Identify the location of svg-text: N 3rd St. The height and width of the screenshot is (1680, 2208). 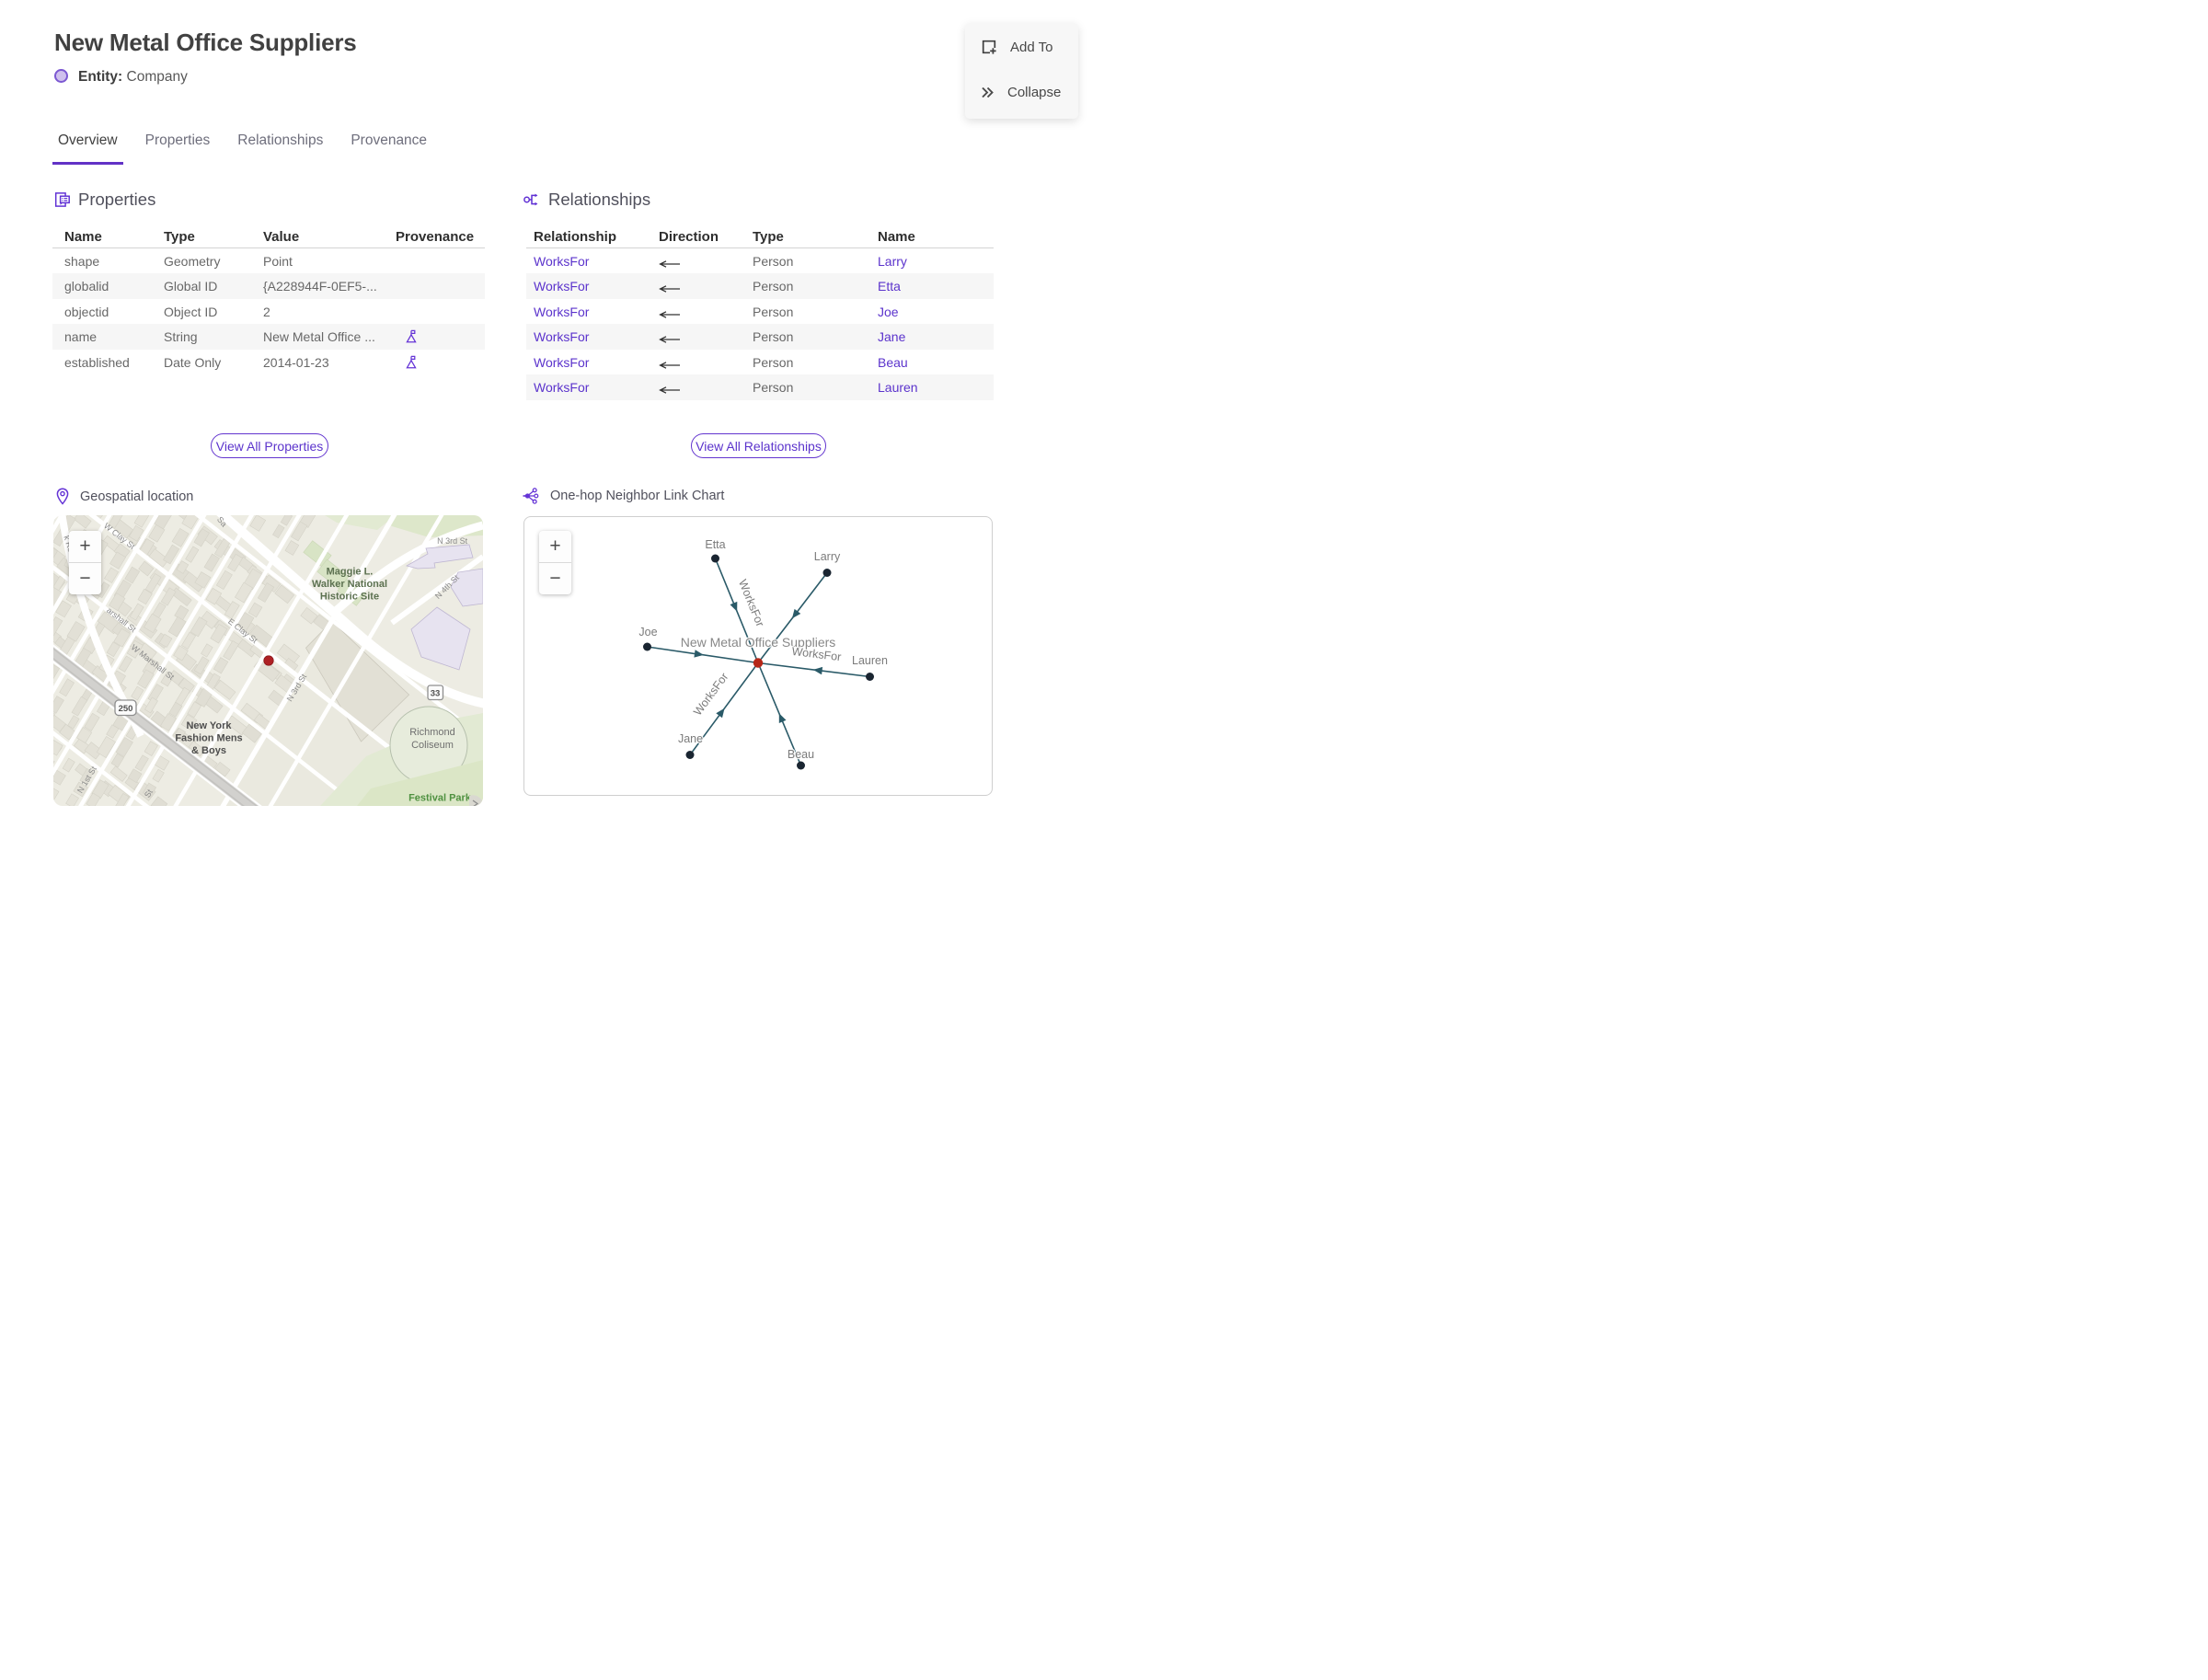
(452, 541).